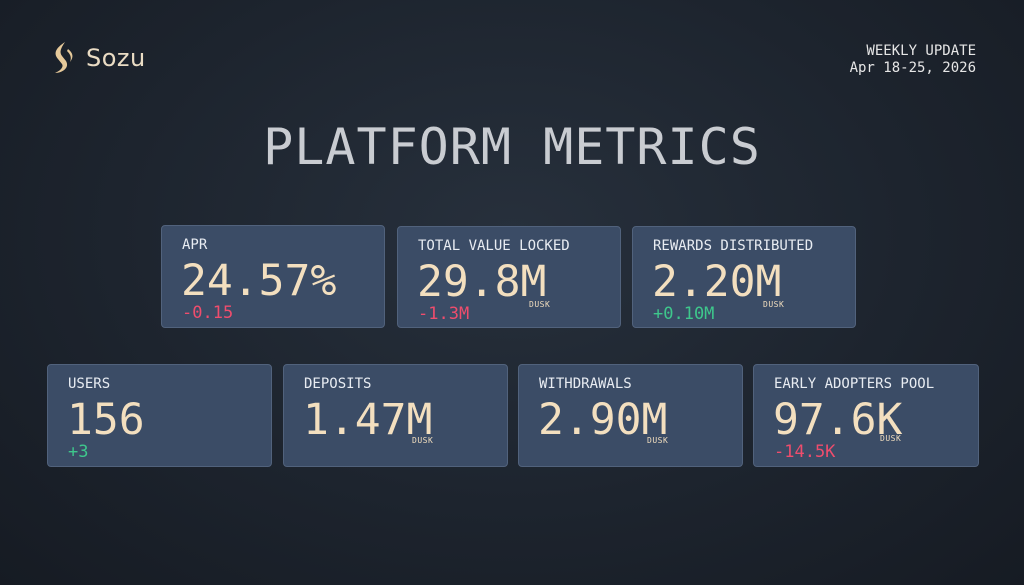  What do you see at coordinates (921, 51) in the screenshot?
I see `update-label: WEEKLY UPDATE` at bounding box center [921, 51].